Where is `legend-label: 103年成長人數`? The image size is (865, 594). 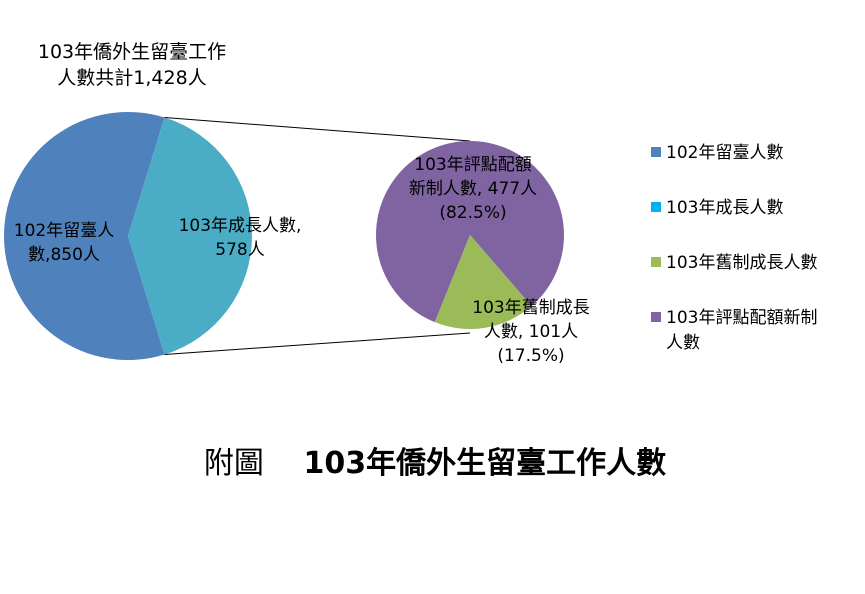
legend-label: 103年成長人數 is located at coordinates (724, 208).